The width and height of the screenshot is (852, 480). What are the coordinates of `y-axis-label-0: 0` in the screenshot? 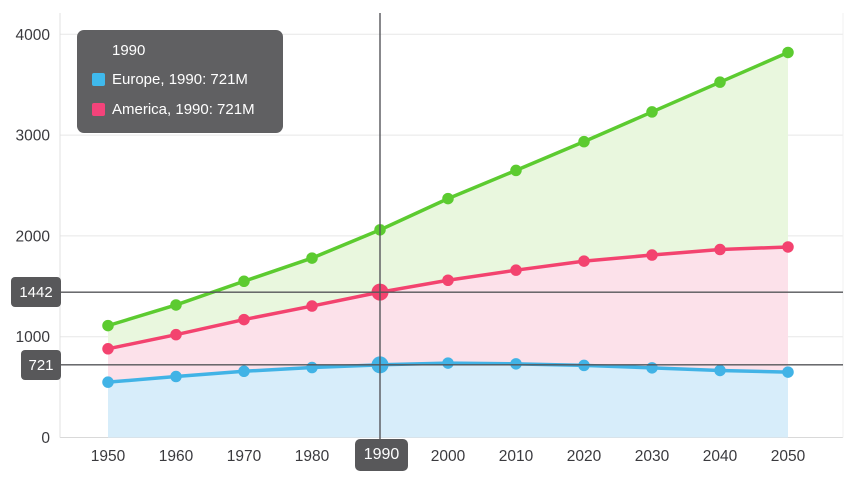 It's located at (45, 438).